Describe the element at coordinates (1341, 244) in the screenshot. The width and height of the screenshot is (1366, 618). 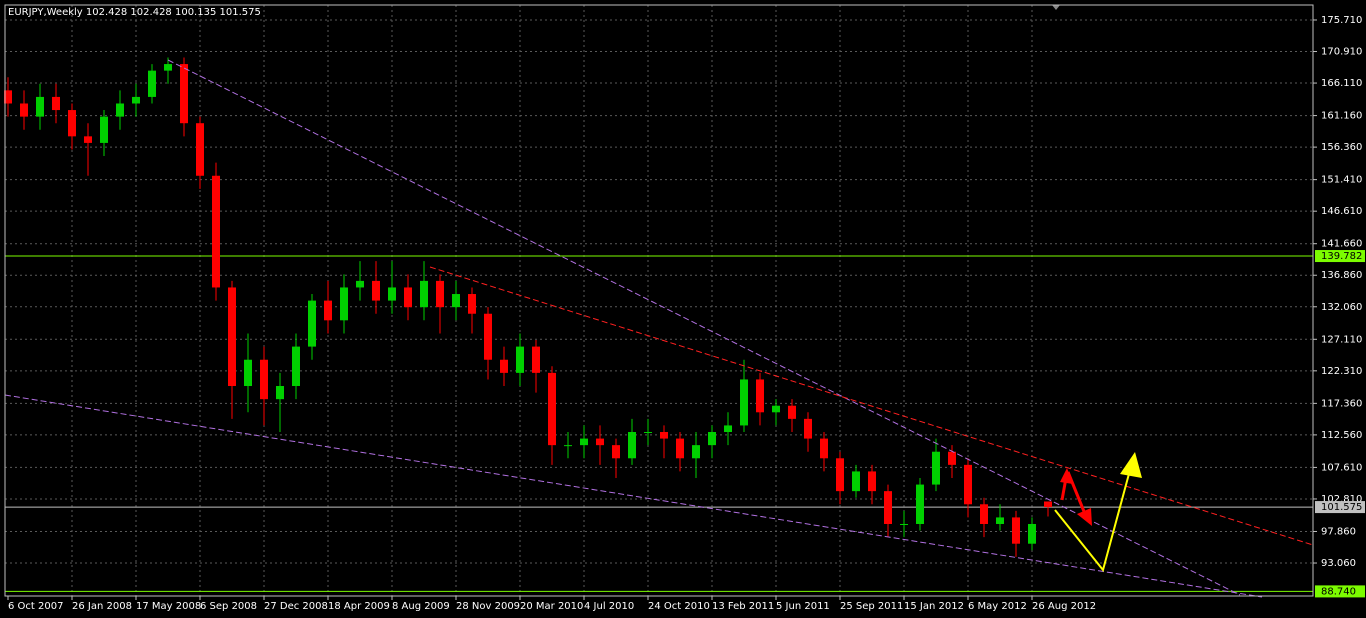
I see `y-tick-label: 141.660` at that location.